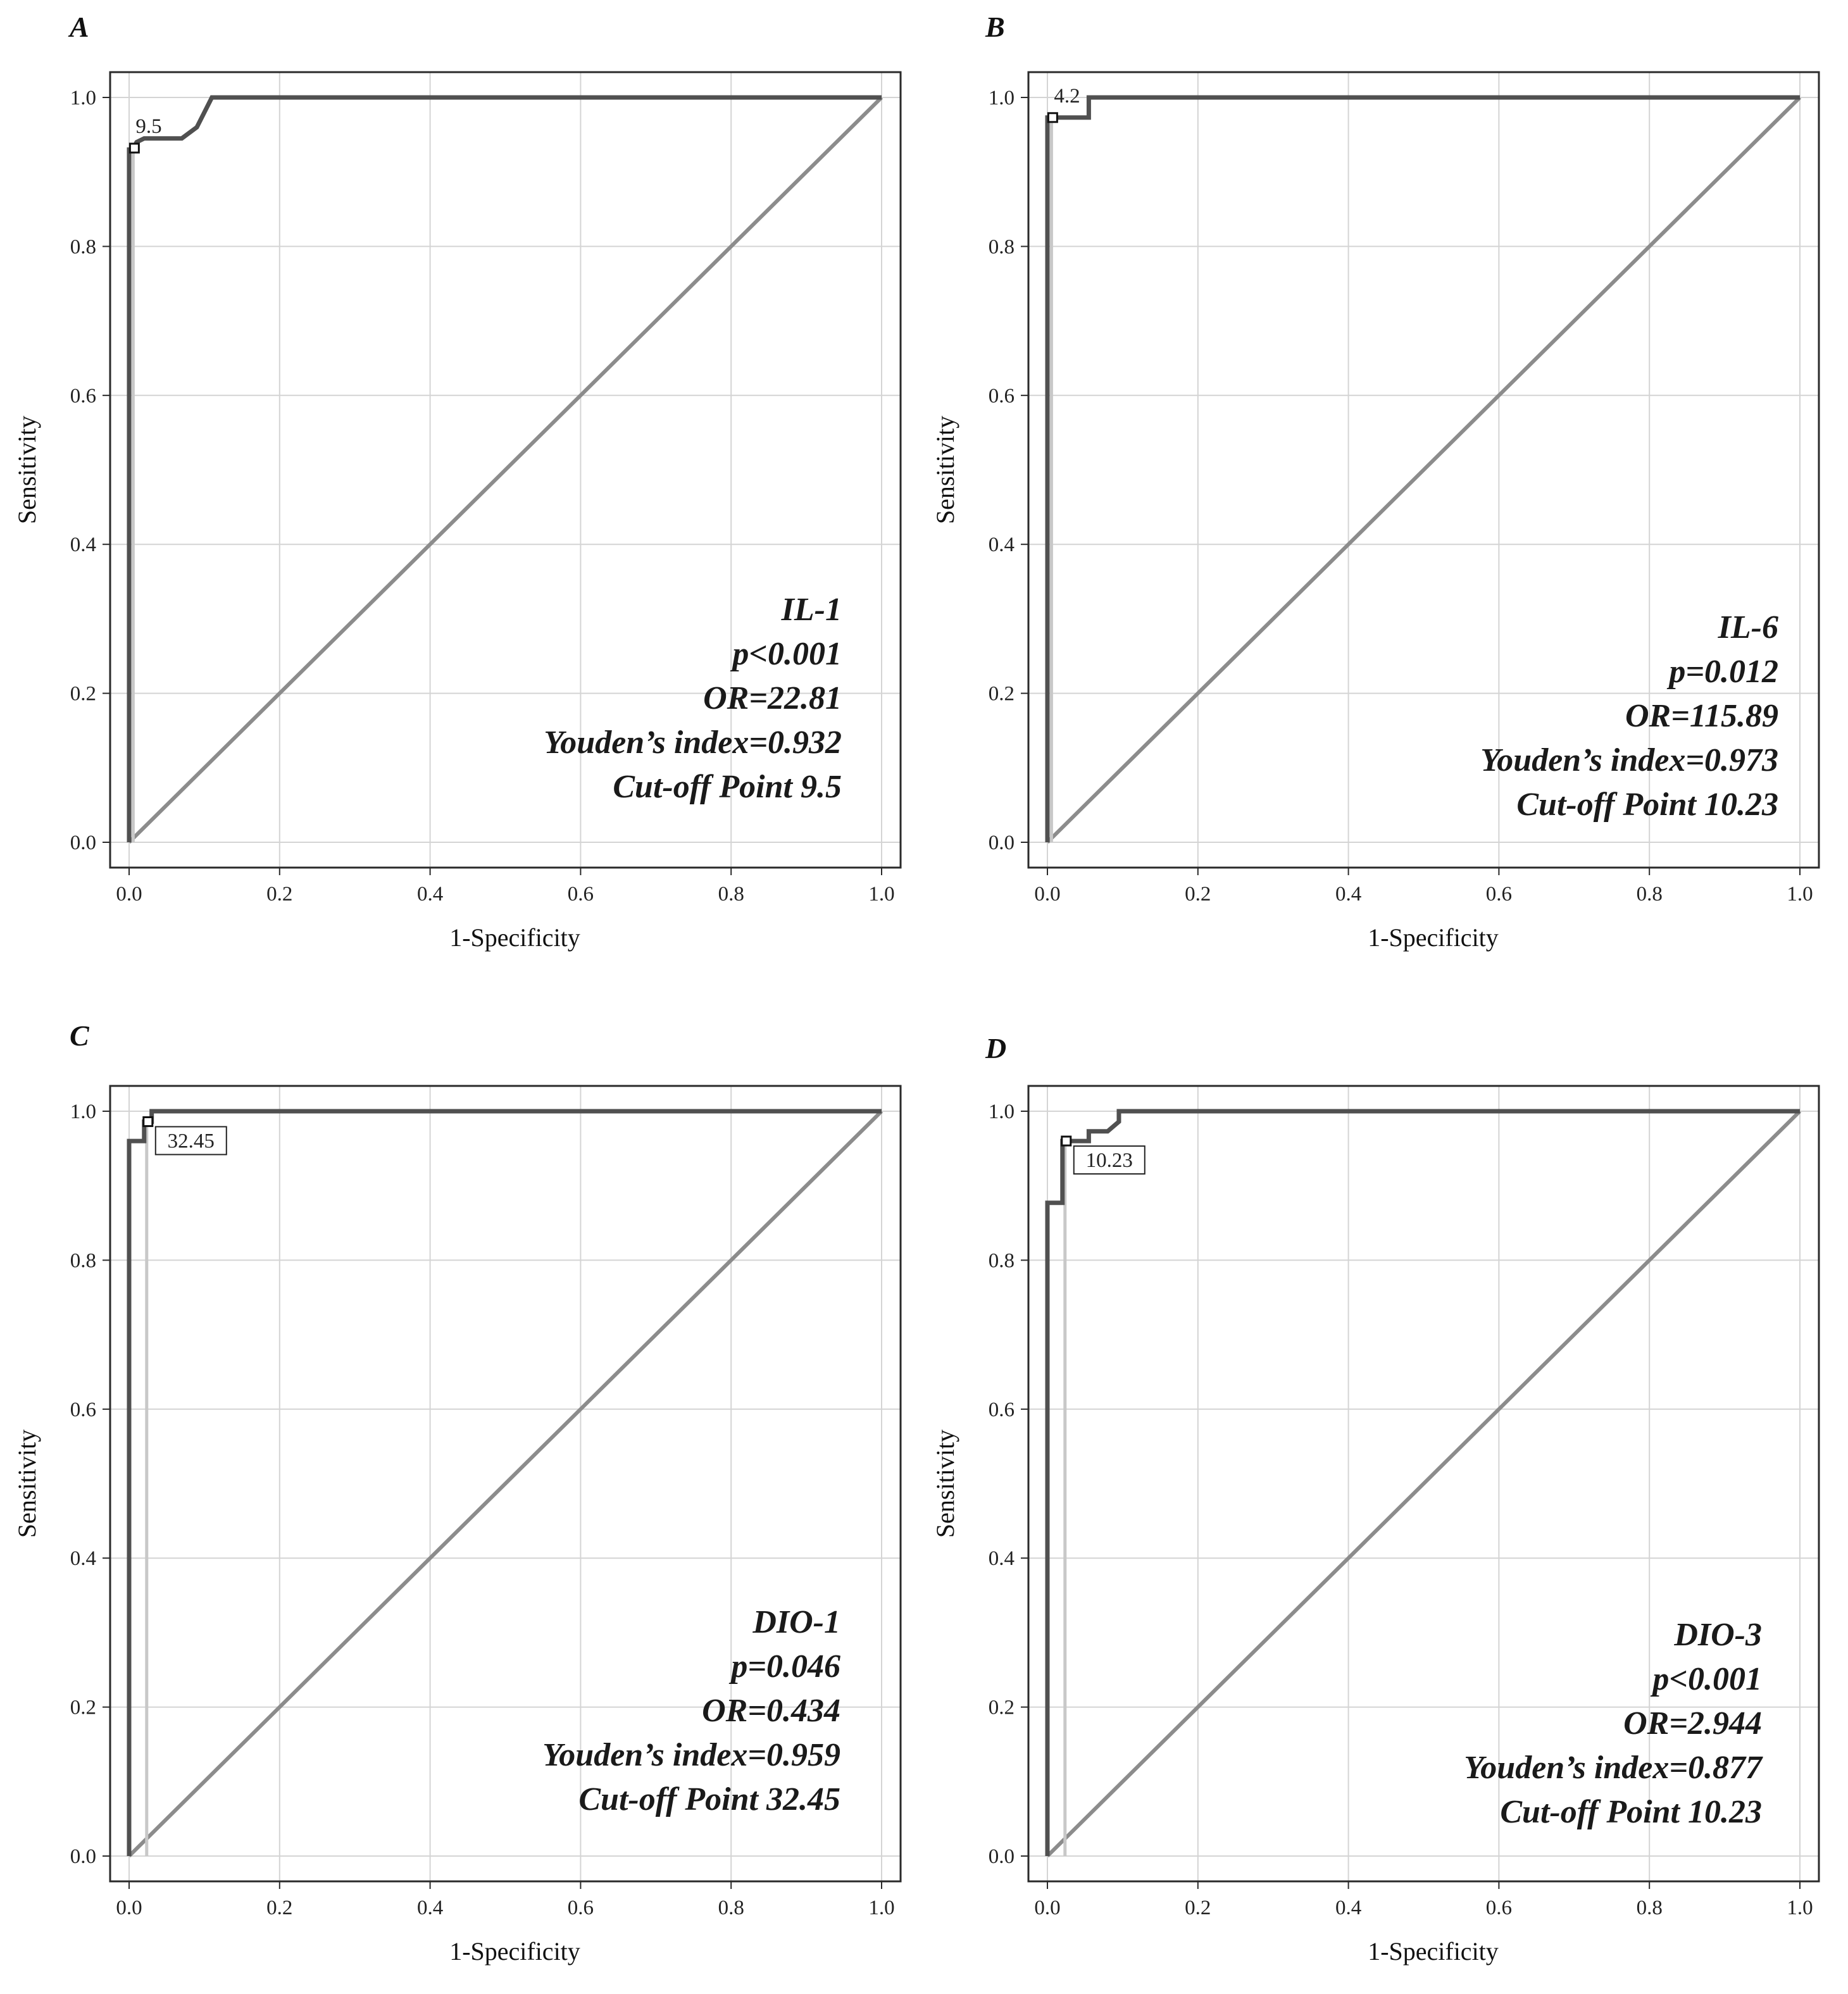 Image resolution: width=1848 pixels, height=1994 pixels. What do you see at coordinates (1613, 1768) in the screenshot?
I see `stat-annotation: Youden’s index=0.877` at bounding box center [1613, 1768].